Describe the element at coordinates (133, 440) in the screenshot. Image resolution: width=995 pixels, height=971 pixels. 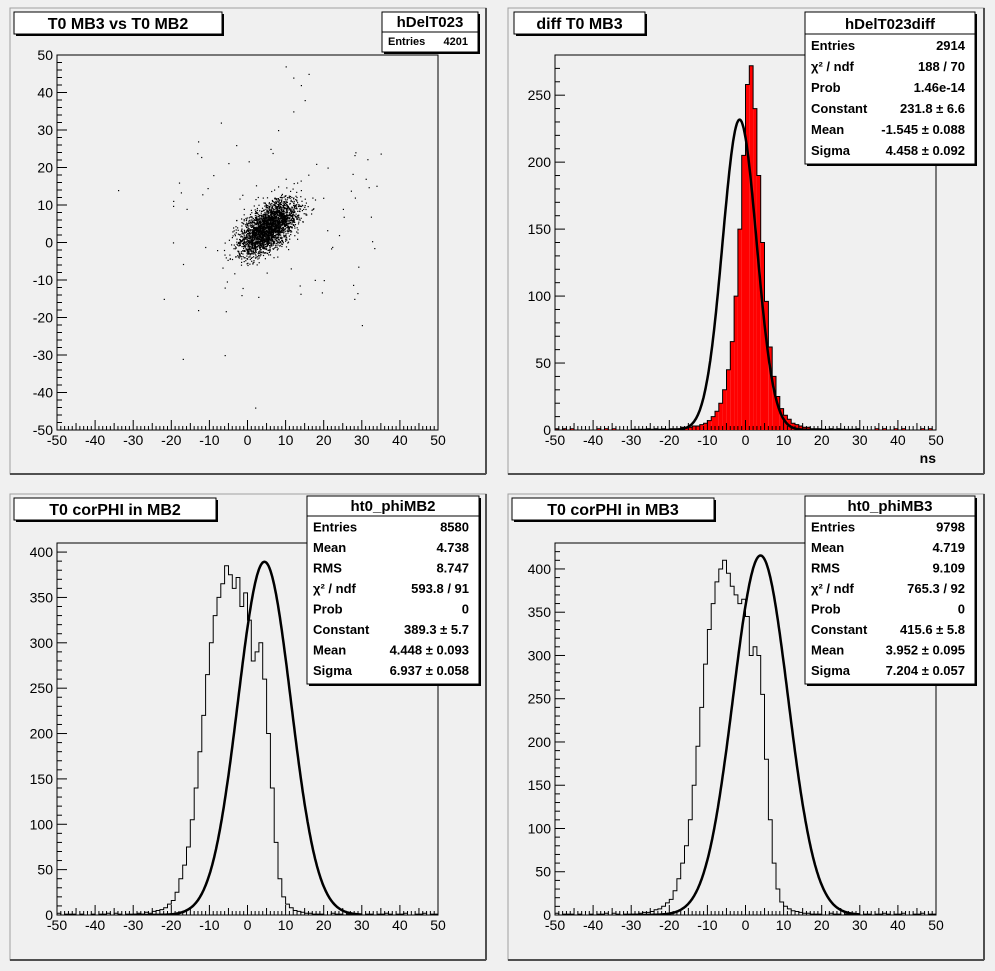
I see `x-tick-label: -30` at that location.